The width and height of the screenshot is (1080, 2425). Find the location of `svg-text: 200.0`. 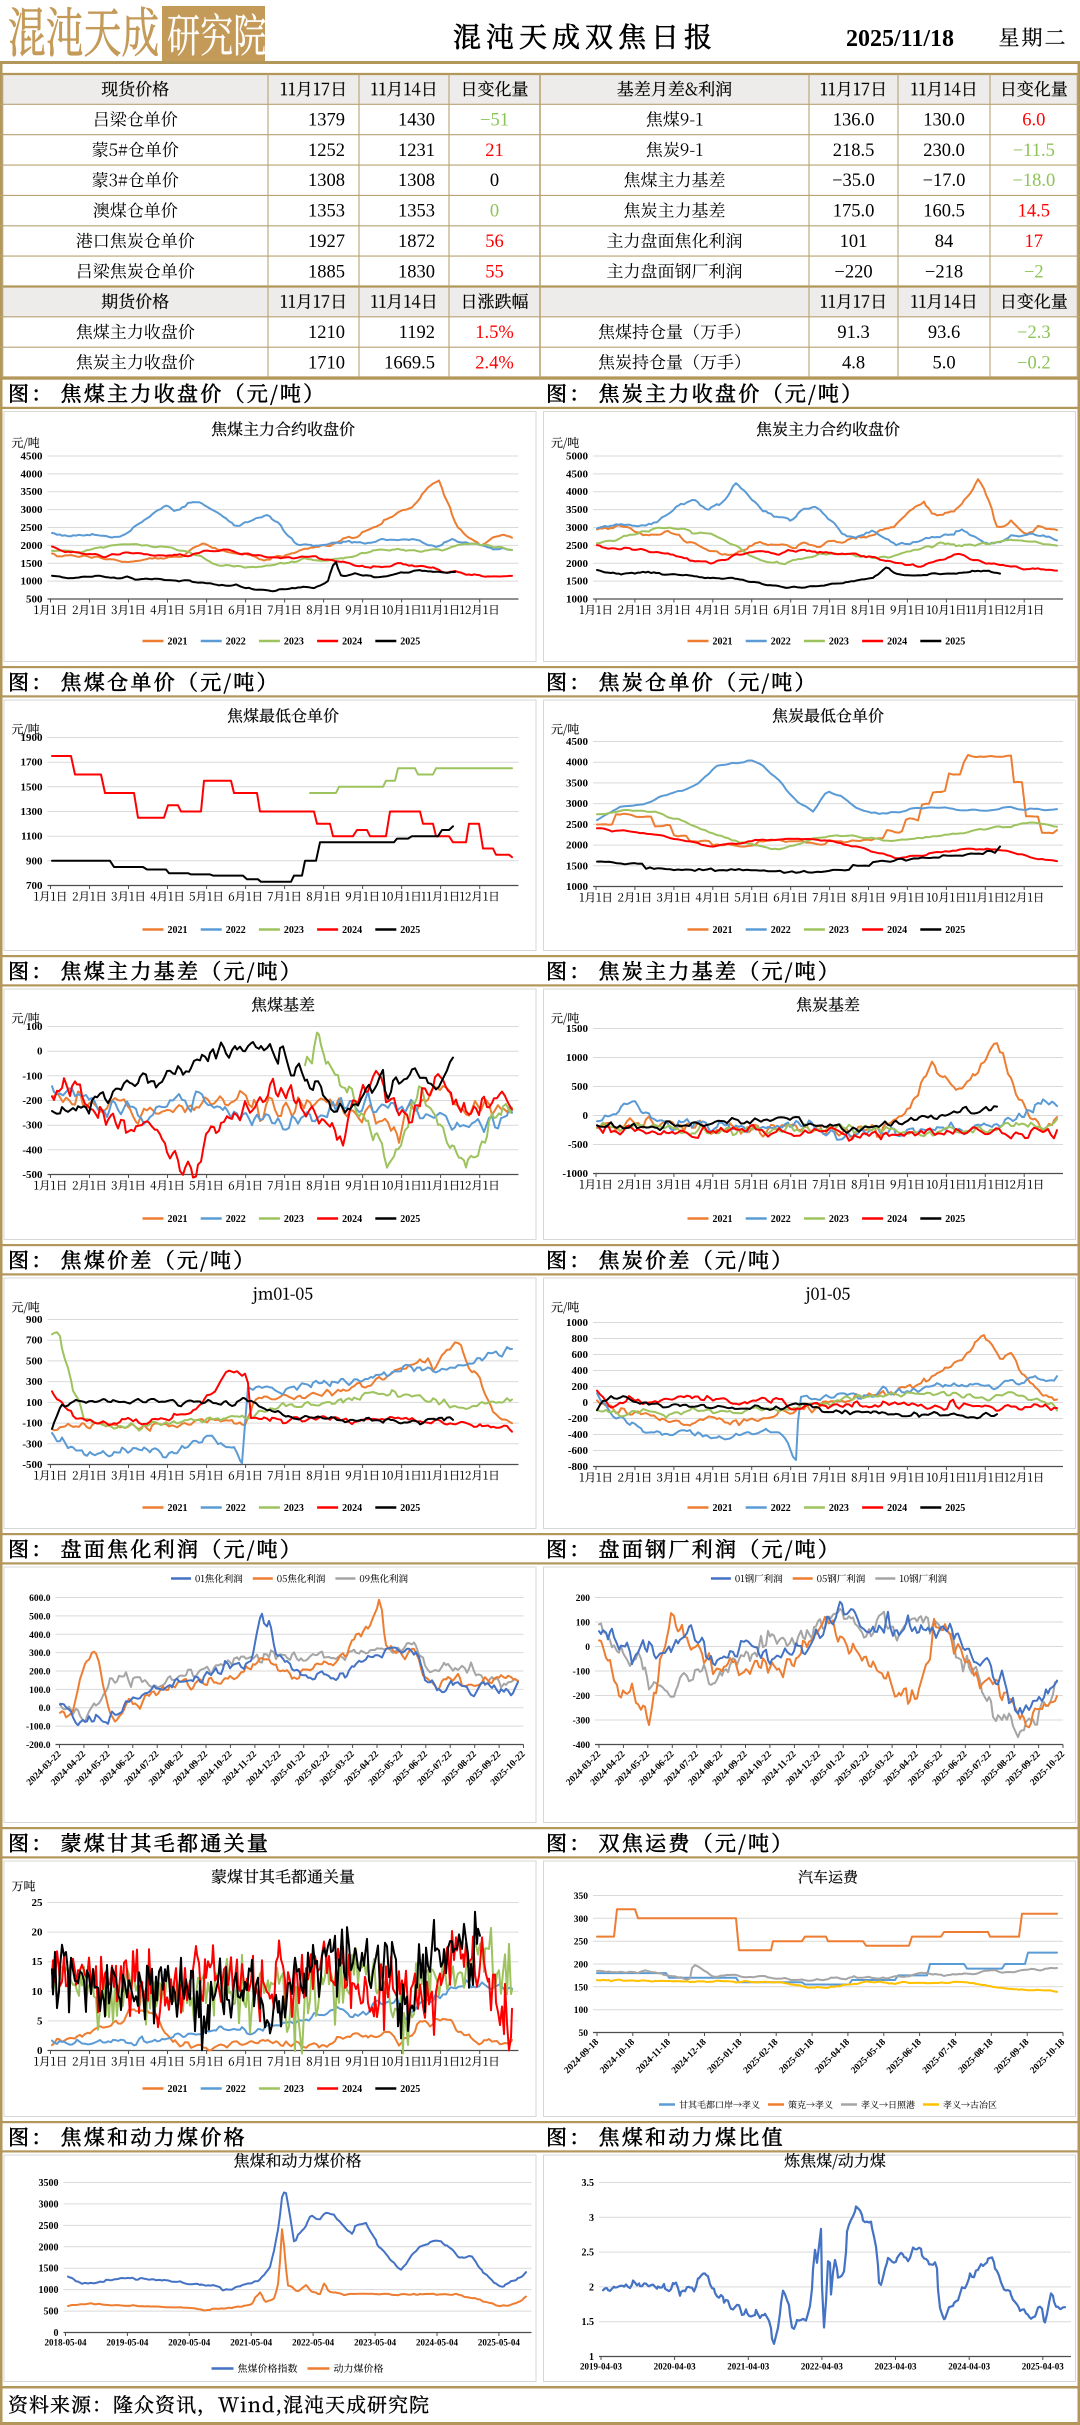

svg-text: 200.0 is located at coordinates (40, 1673).